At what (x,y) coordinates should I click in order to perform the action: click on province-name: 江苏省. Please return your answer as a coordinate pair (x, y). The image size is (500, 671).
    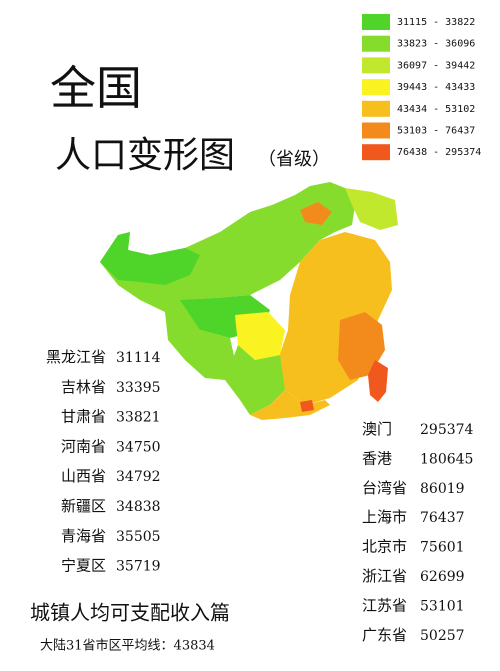
    Looking at the image, I should click on (384, 605).